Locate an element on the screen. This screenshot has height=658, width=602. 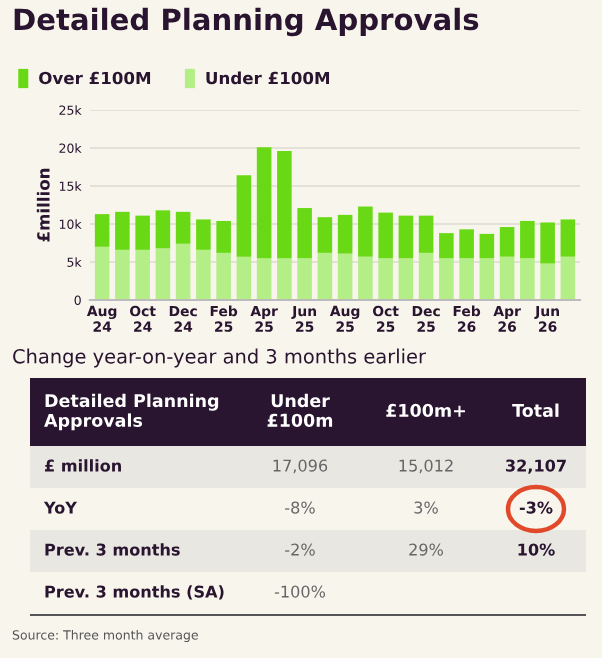
text: -2% is located at coordinates (300, 549).